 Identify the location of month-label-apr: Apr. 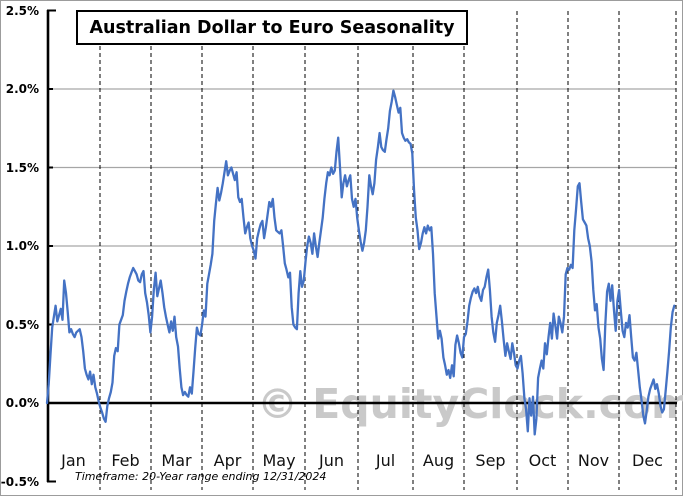
(227, 460).